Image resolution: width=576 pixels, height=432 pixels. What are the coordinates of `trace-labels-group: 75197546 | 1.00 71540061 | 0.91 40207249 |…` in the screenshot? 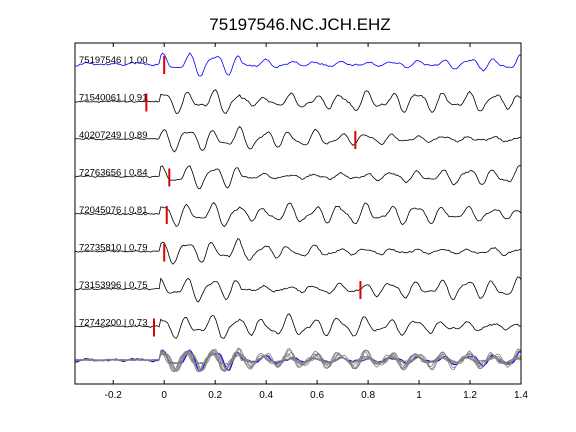 It's located at (113, 192).